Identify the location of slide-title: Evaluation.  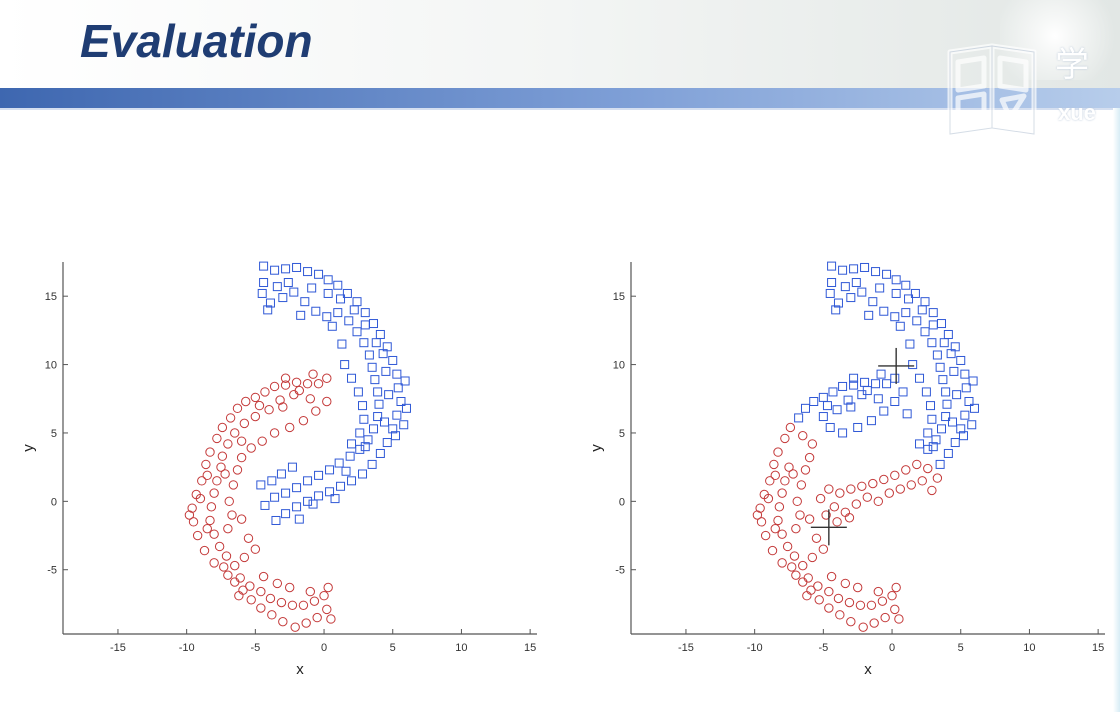
(196, 41).